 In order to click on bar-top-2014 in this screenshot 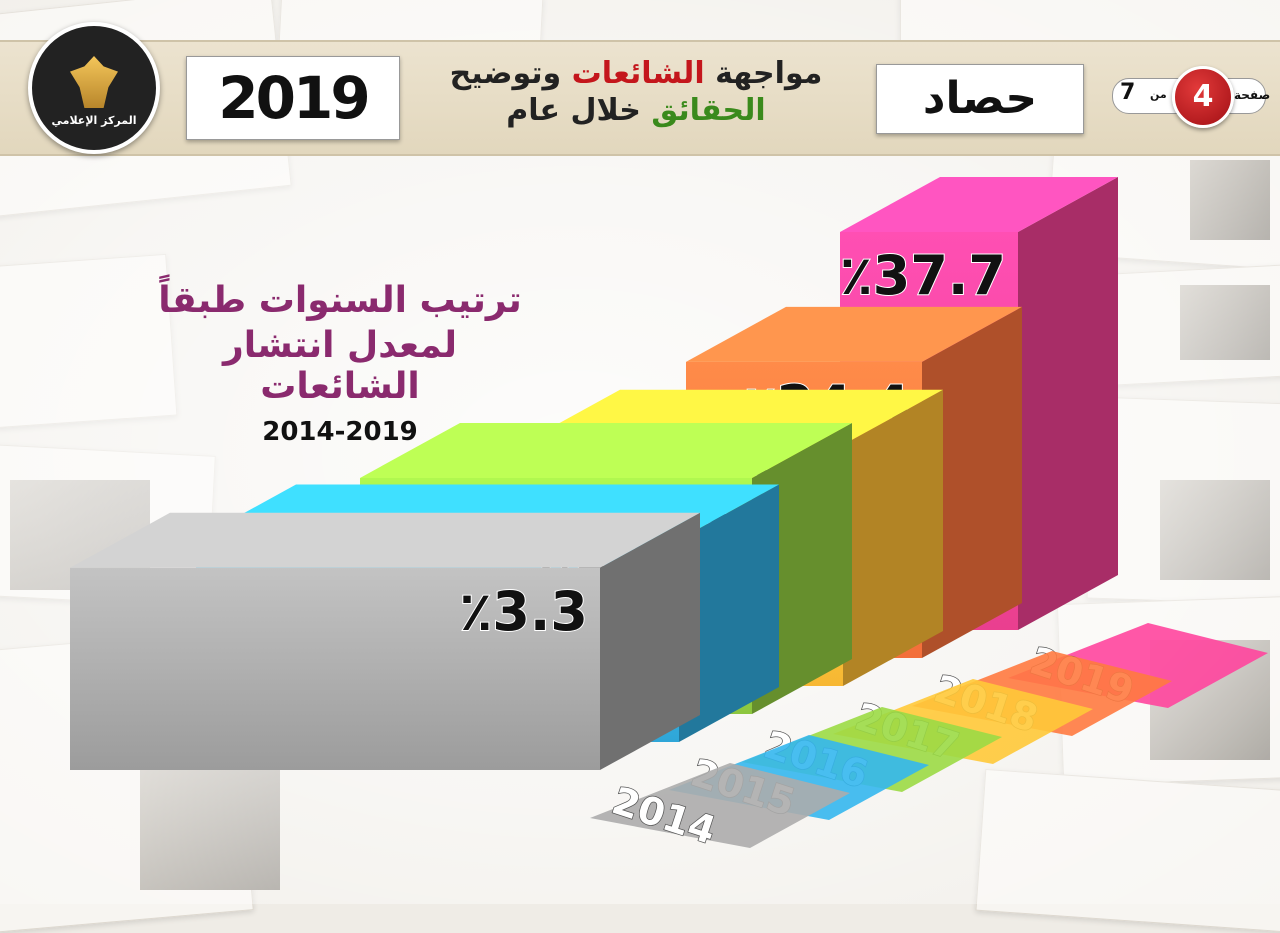, I will do `click(385, 540)`.